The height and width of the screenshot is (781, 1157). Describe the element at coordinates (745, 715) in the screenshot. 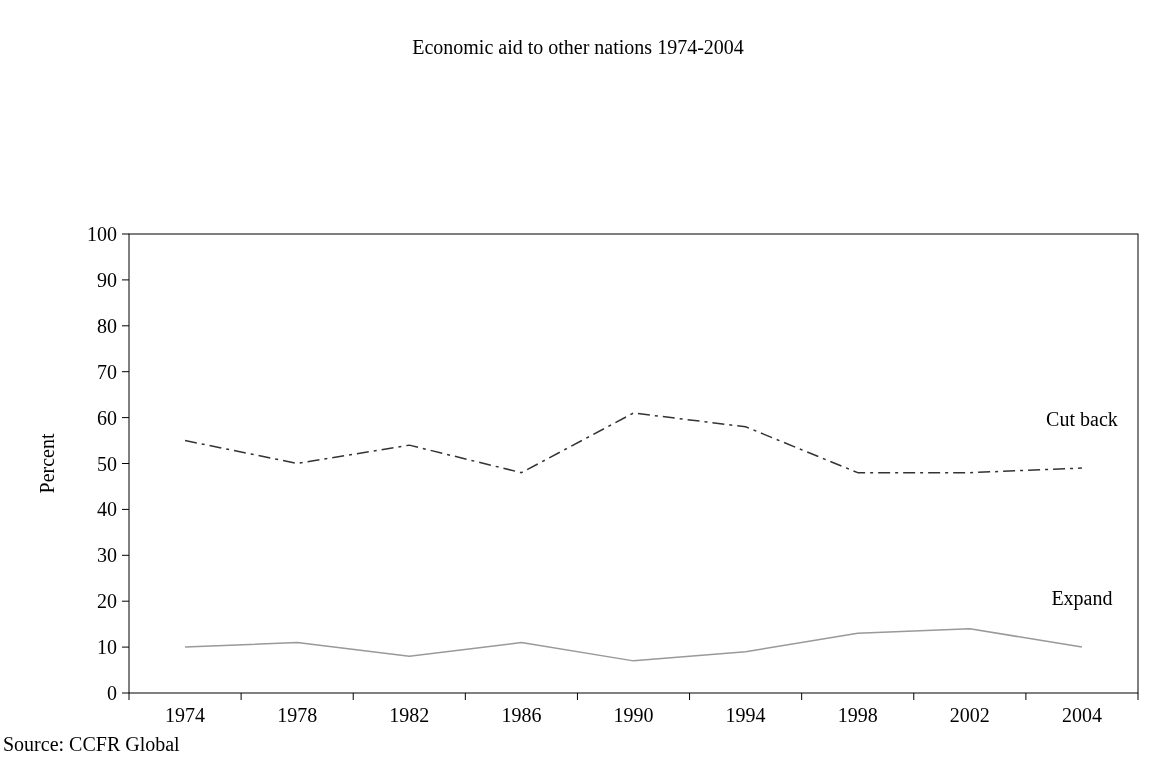

I see `x-tick-label: 1994` at that location.